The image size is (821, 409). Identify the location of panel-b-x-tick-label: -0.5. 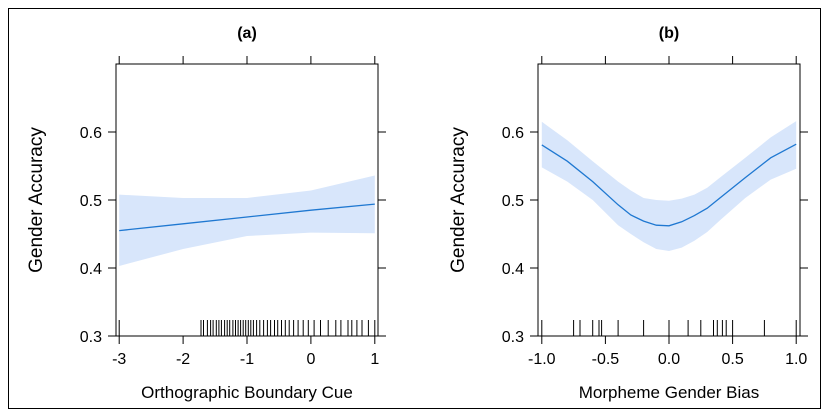
(606, 359).